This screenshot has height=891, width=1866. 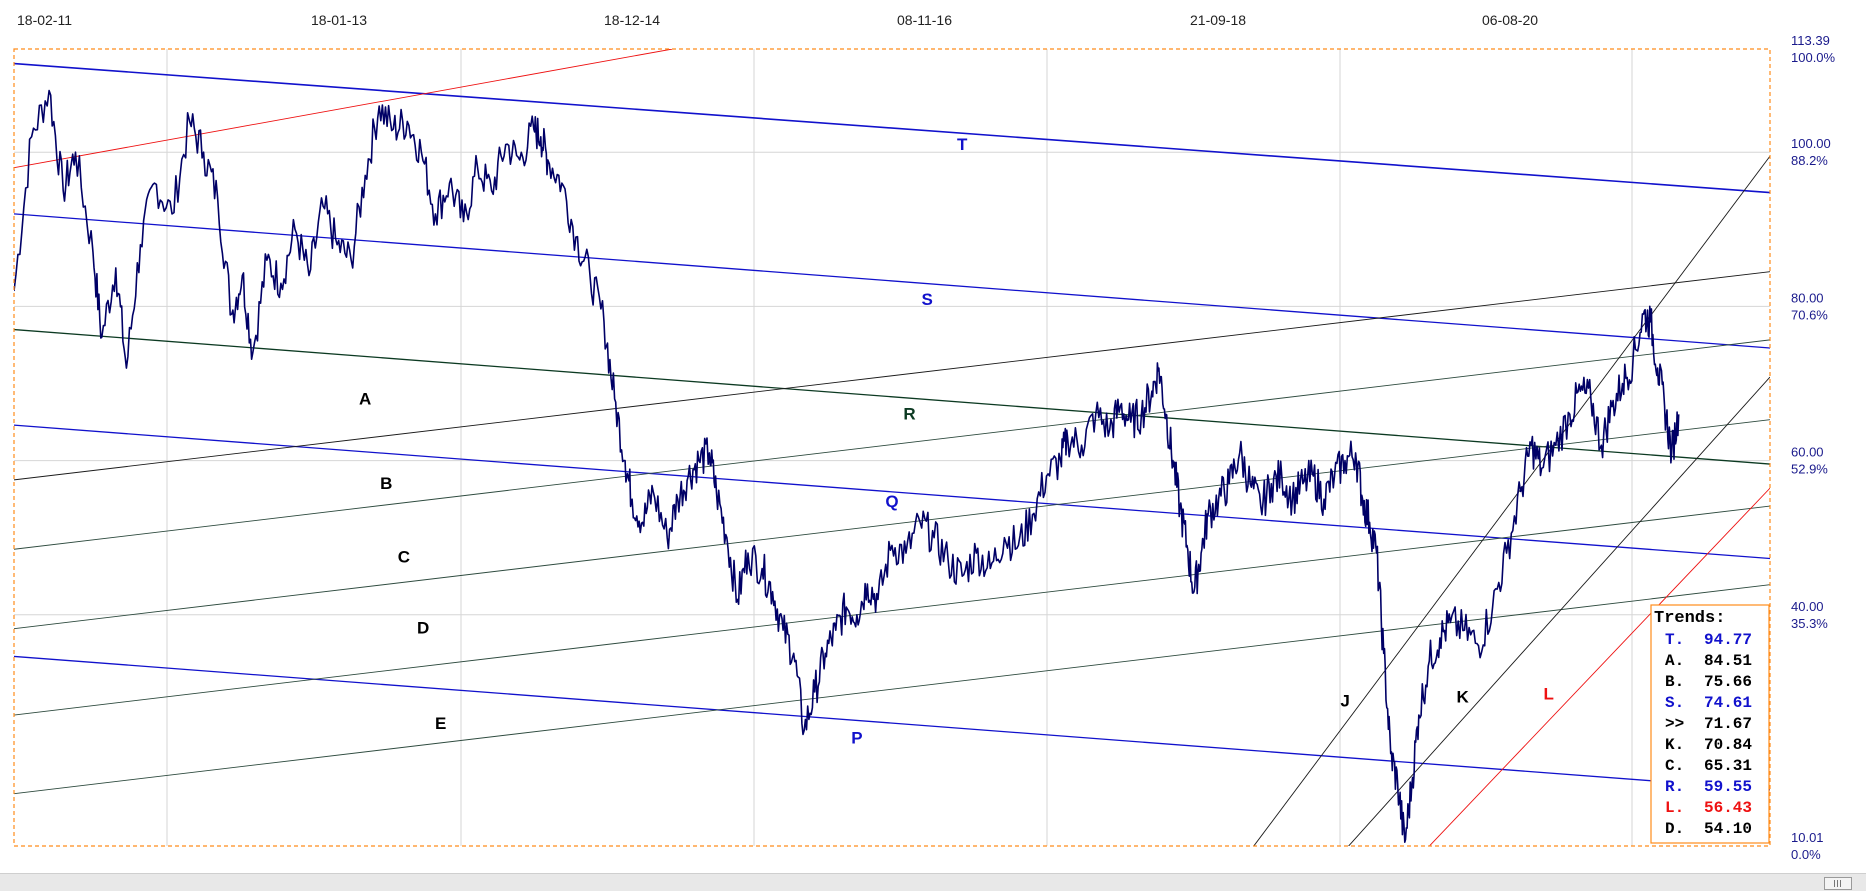 I want to click on trend-row-value: 54.10, so click(x=1728, y=829).